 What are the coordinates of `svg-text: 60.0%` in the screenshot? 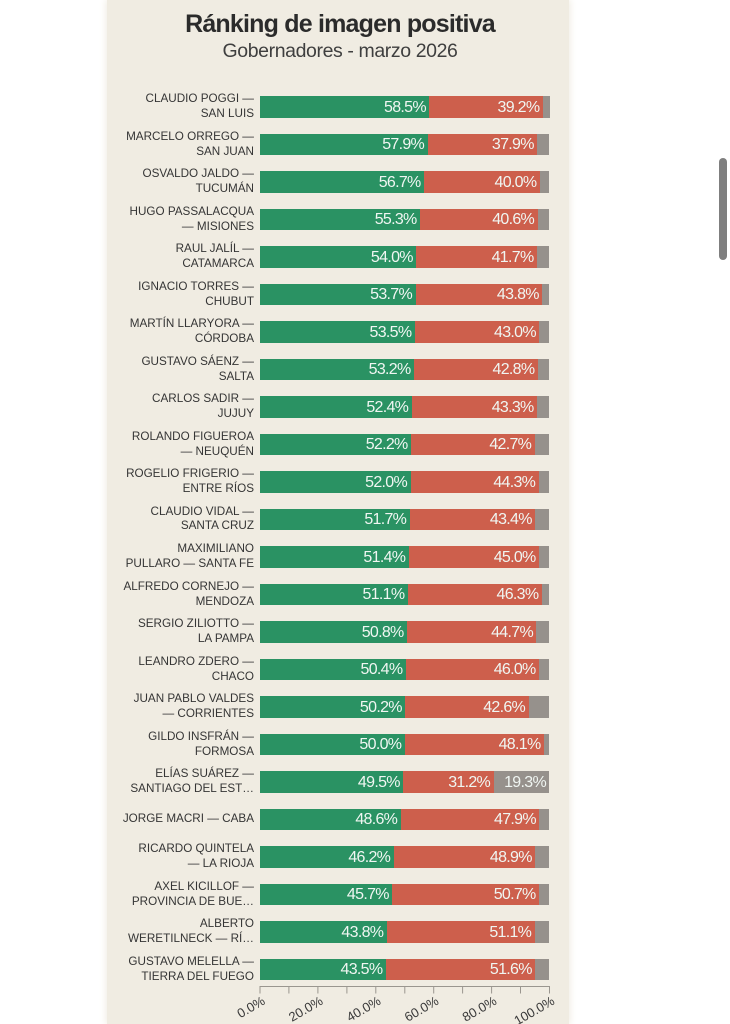 It's located at (422, 1008).